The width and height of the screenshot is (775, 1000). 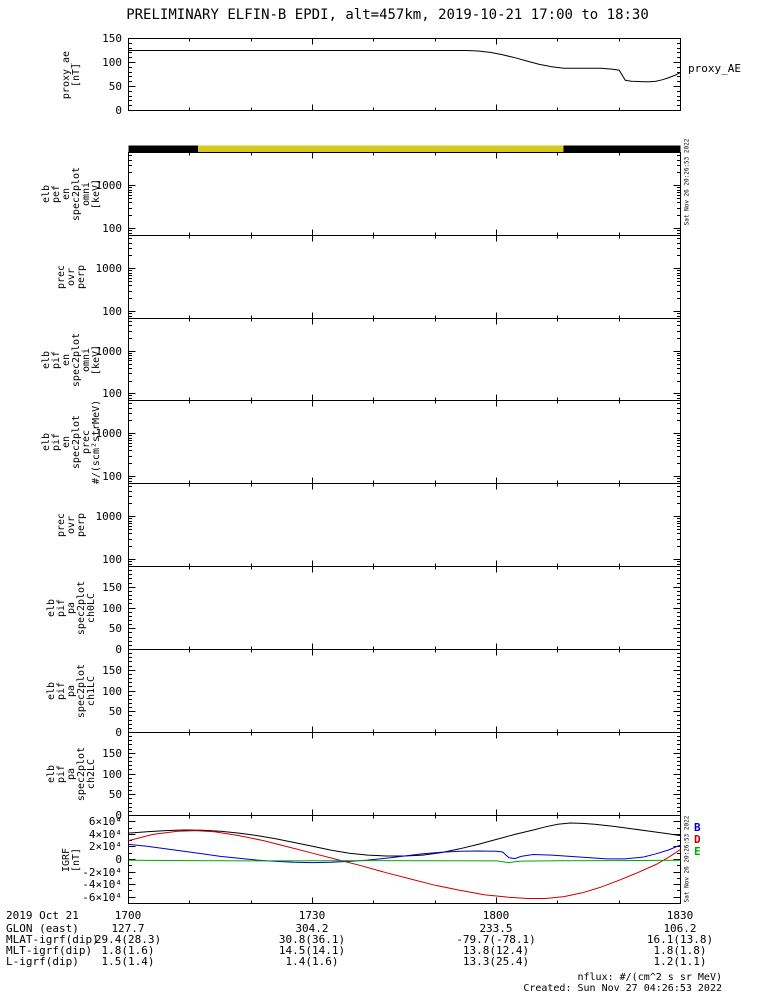 What do you see at coordinates (71, 277) in the screenshot?
I see `y-axis-label-prec_ovr_perp_a: prec ovr perp` at bounding box center [71, 277].